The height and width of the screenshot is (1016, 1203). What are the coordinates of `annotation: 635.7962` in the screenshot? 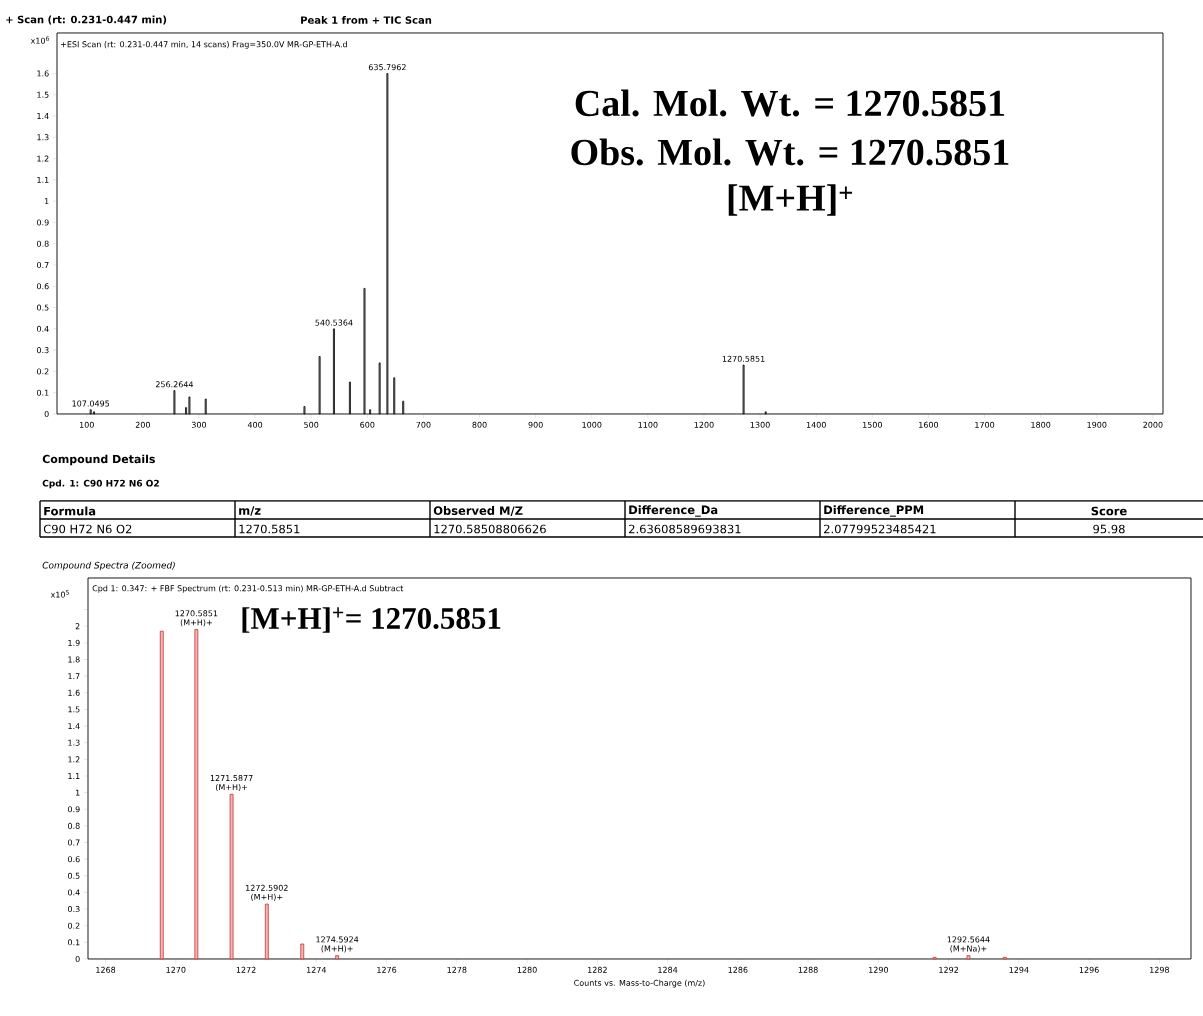 It's located at (387, 67).